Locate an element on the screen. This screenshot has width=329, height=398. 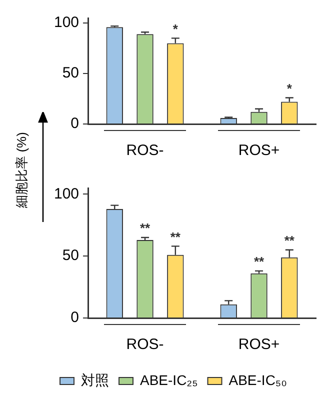
y-axis-title: 細胞比率 (%) is located at coordinates (21, 170).